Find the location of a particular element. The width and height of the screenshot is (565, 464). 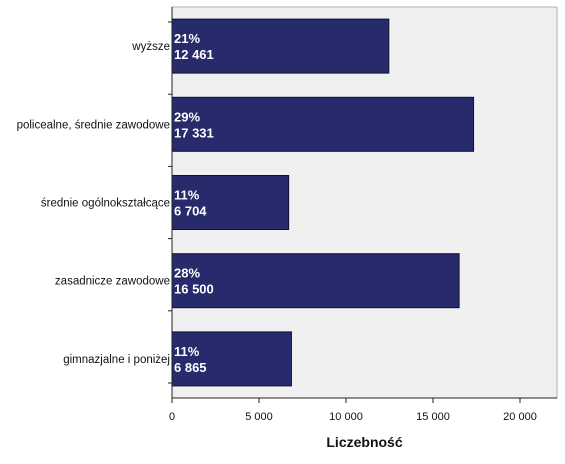

category-label: wyższe is located at coordinates (150, 47).